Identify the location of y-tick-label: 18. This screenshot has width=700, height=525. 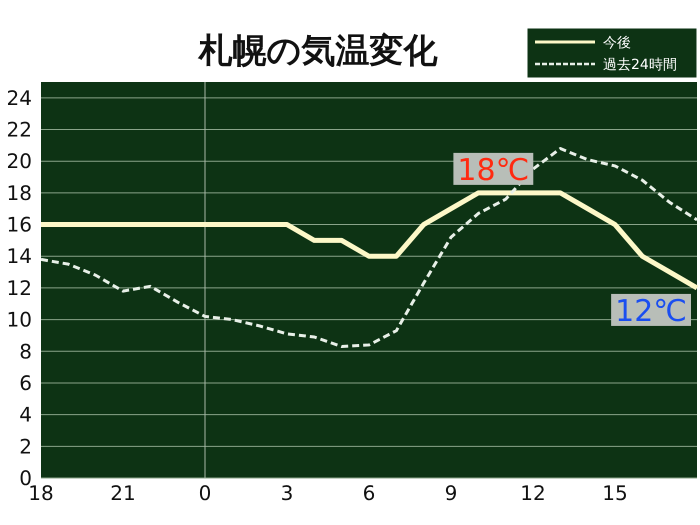
(19, 192).